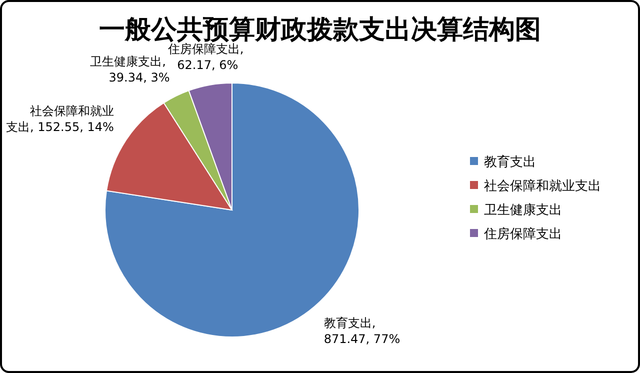 The width and height of the screenshot is (640, 373). Describe the element at coordinates (60, 119) in the screenshot. I see `data-label: 社会保障和就业支出, 152.55, 14%` at that location.